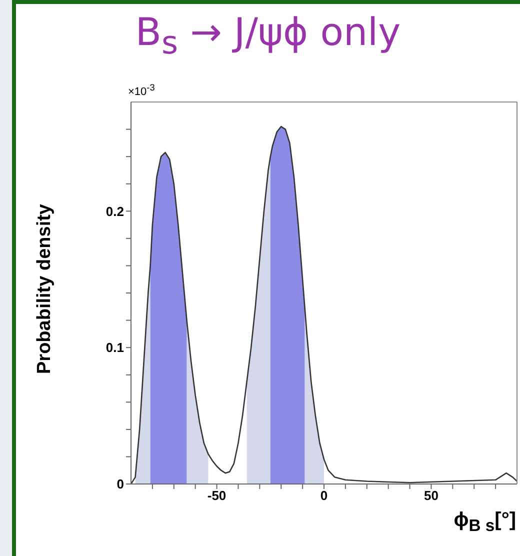 Image resolution: width=520 pixels, height=556 pixels. I want to click on y-tick-label: 0, so click(120, 484).